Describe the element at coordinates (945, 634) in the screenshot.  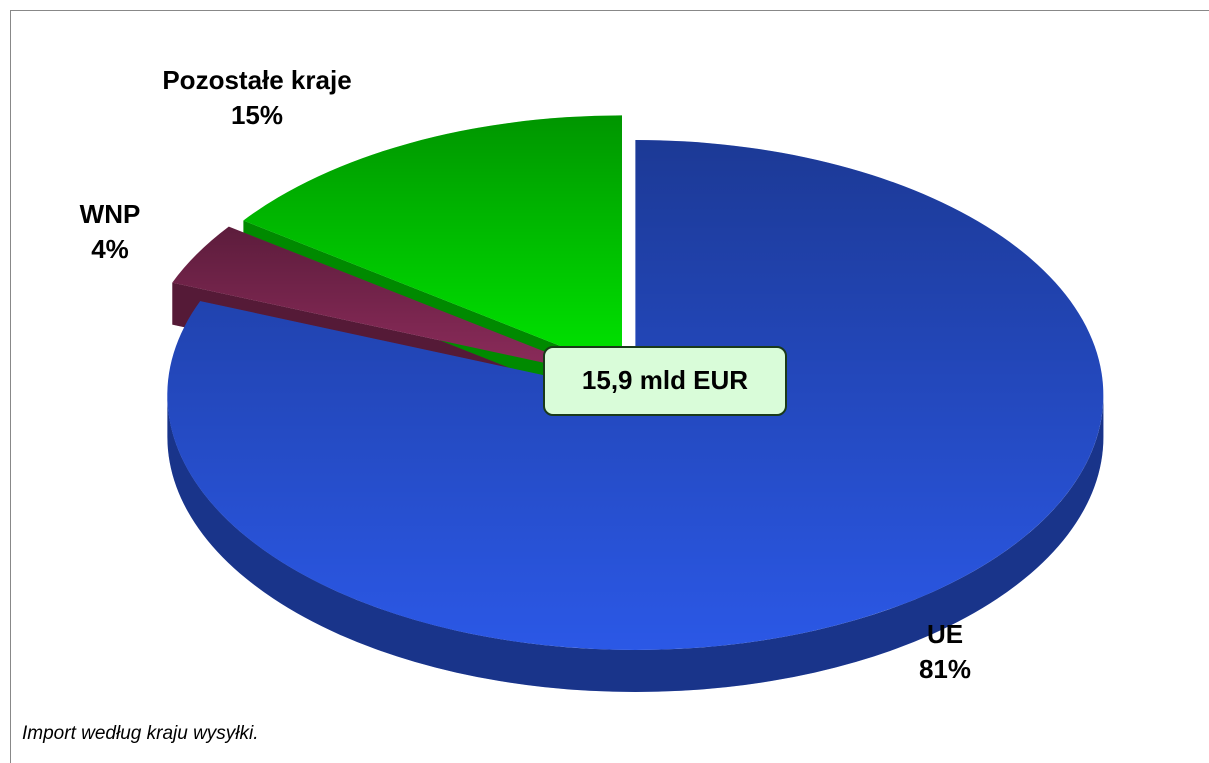
I see `slice-label: UE` at that location.